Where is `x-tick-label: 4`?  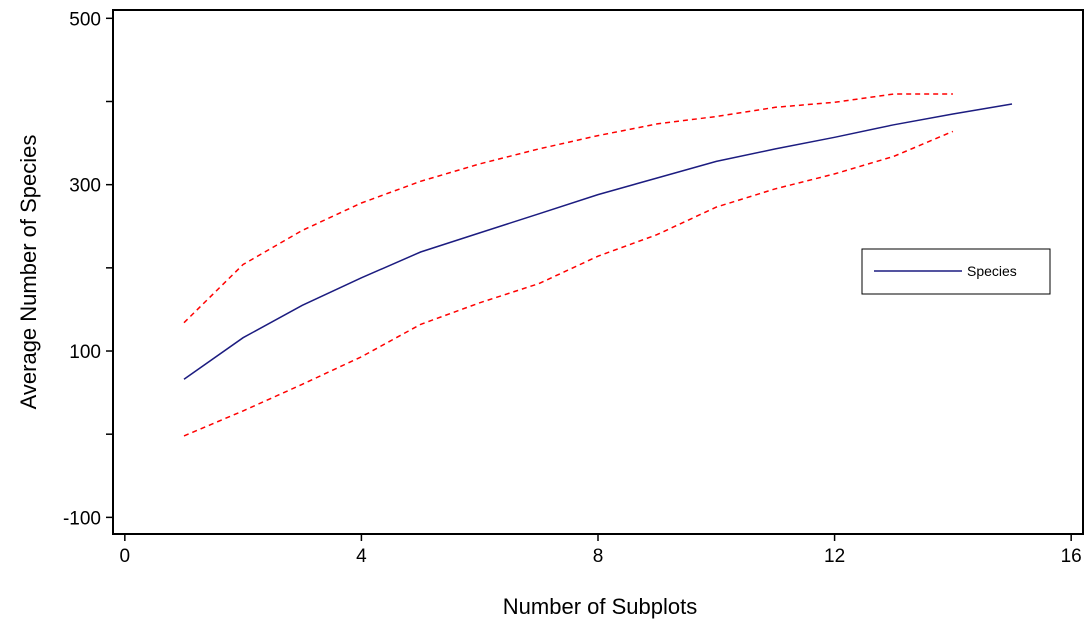 x-tick-label: 4 is located at coordinates (361, 556).